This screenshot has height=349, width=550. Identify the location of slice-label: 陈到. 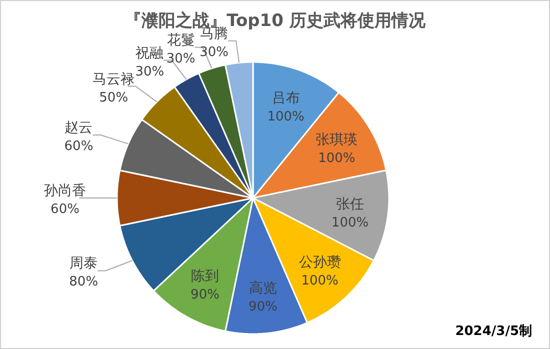
(205, 276).